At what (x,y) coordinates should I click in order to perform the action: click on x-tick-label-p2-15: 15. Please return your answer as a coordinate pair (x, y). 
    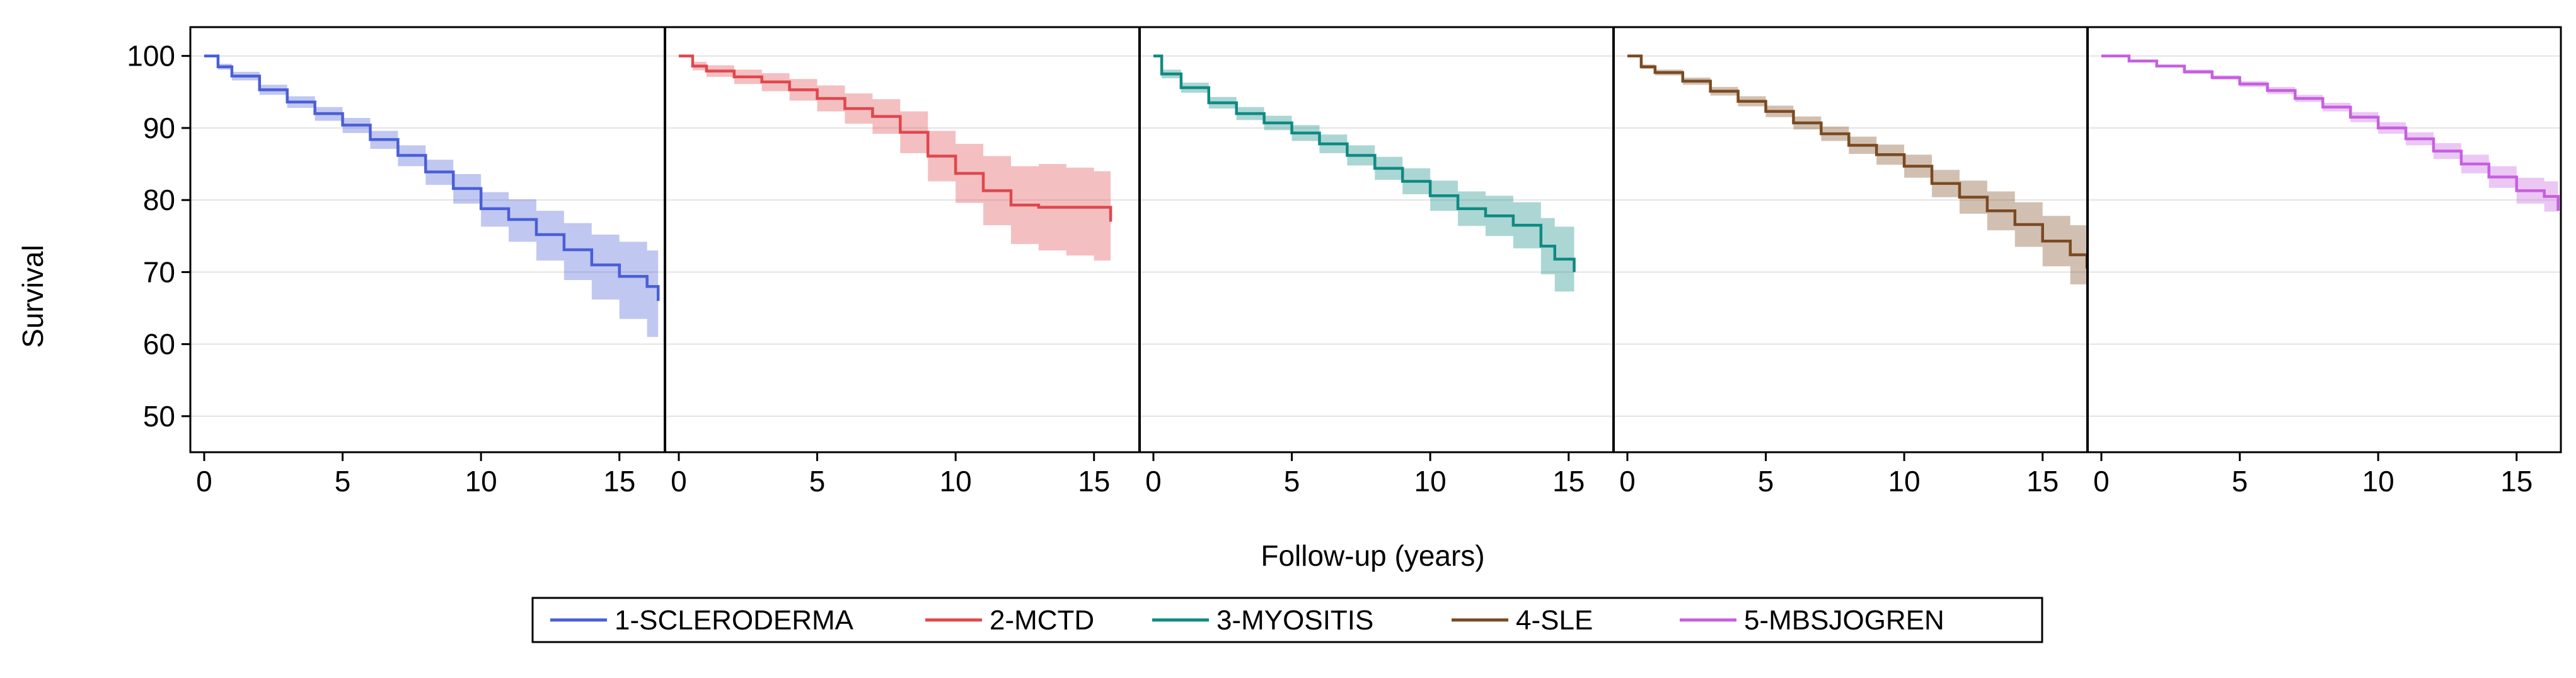
    Looking at the image, I should click on (1094, 482).